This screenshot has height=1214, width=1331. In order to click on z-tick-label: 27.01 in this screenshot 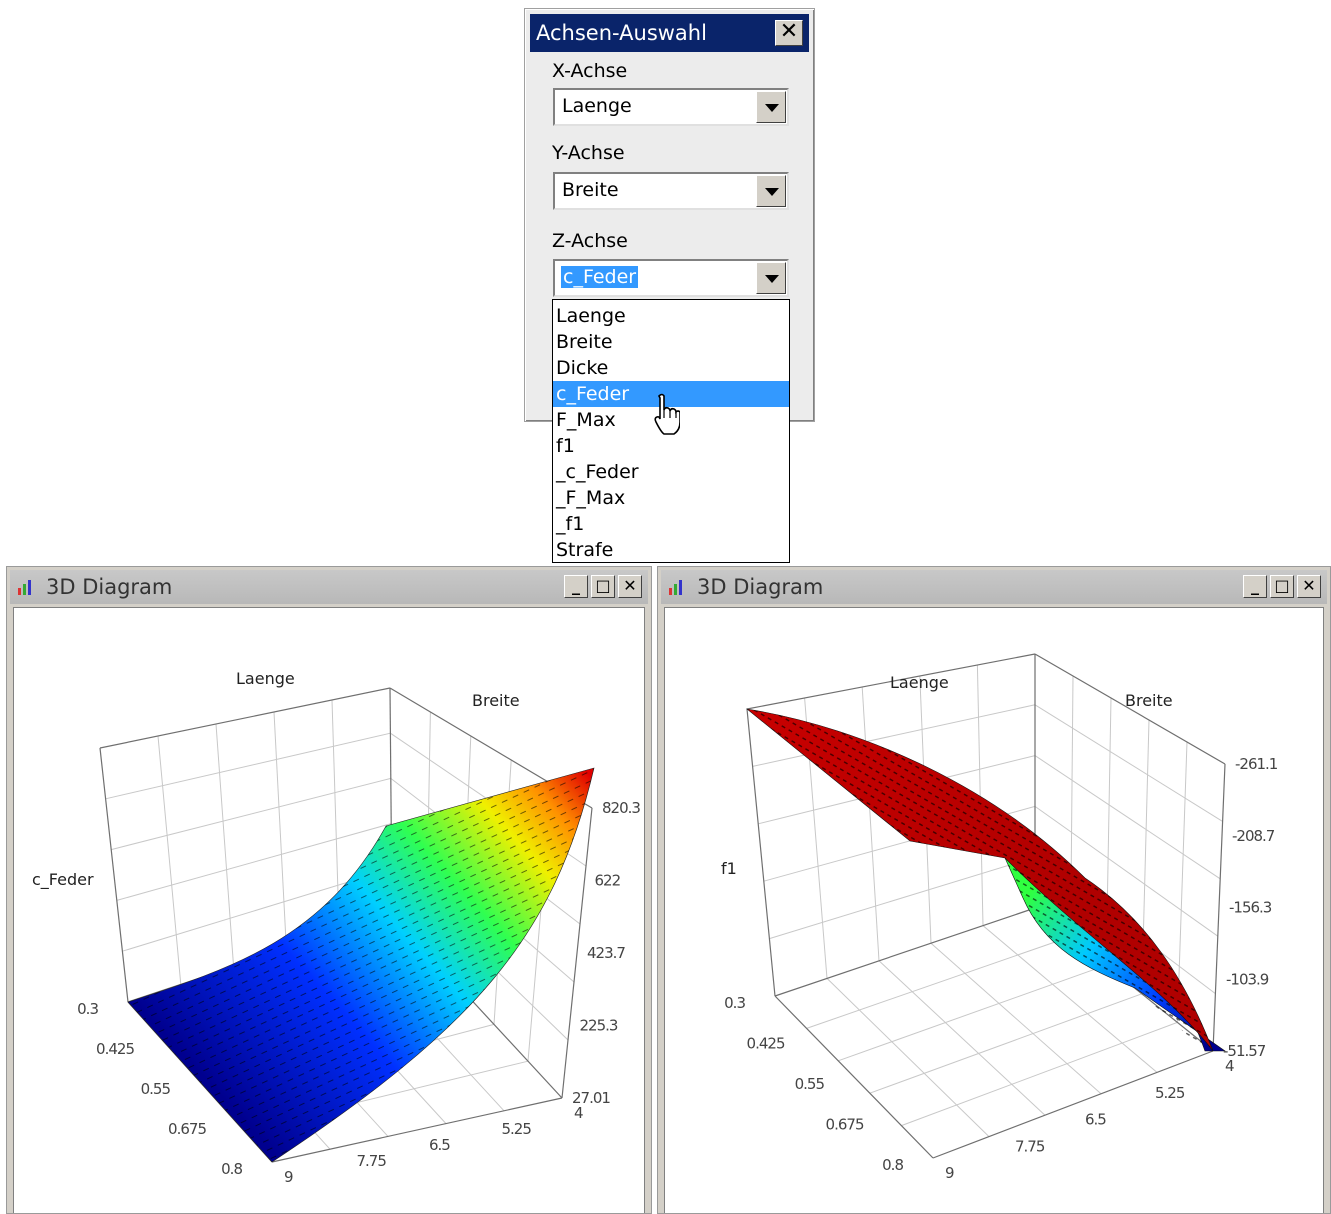, I will do `click(591, 1098)`.